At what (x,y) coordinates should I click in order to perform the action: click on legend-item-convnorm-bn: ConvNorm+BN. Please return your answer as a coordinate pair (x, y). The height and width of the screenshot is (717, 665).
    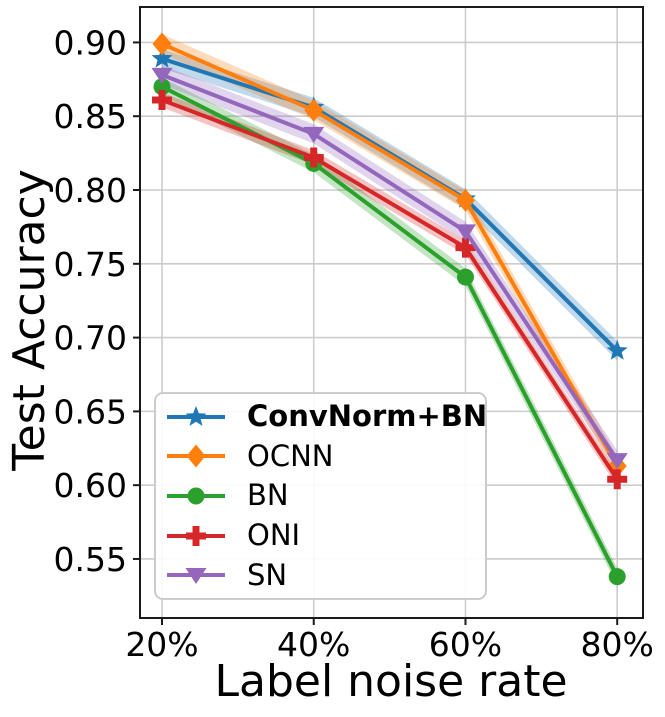
    Looking at the image, I should click on (326, 417).